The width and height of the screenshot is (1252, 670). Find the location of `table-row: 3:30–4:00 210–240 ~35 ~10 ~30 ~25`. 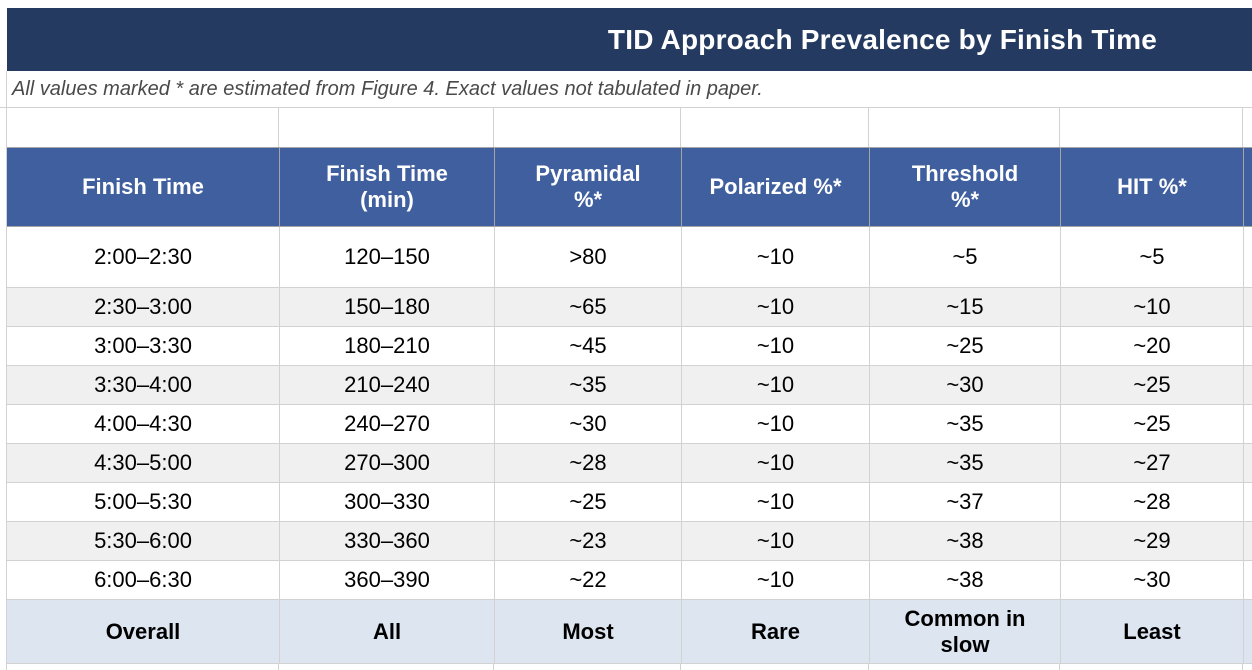

table-row: 3:30–4:00 210–240 ~35 ~10 ~30 ~25 is located at coordinates (629, 385).